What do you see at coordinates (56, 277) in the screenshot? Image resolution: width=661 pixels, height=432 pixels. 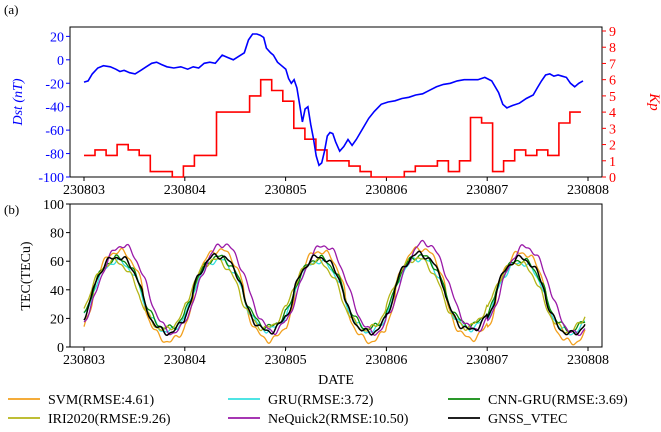 I see `panel-b-y-axis: 0 20 40 60 80 100` at bounding box center [56, 277].